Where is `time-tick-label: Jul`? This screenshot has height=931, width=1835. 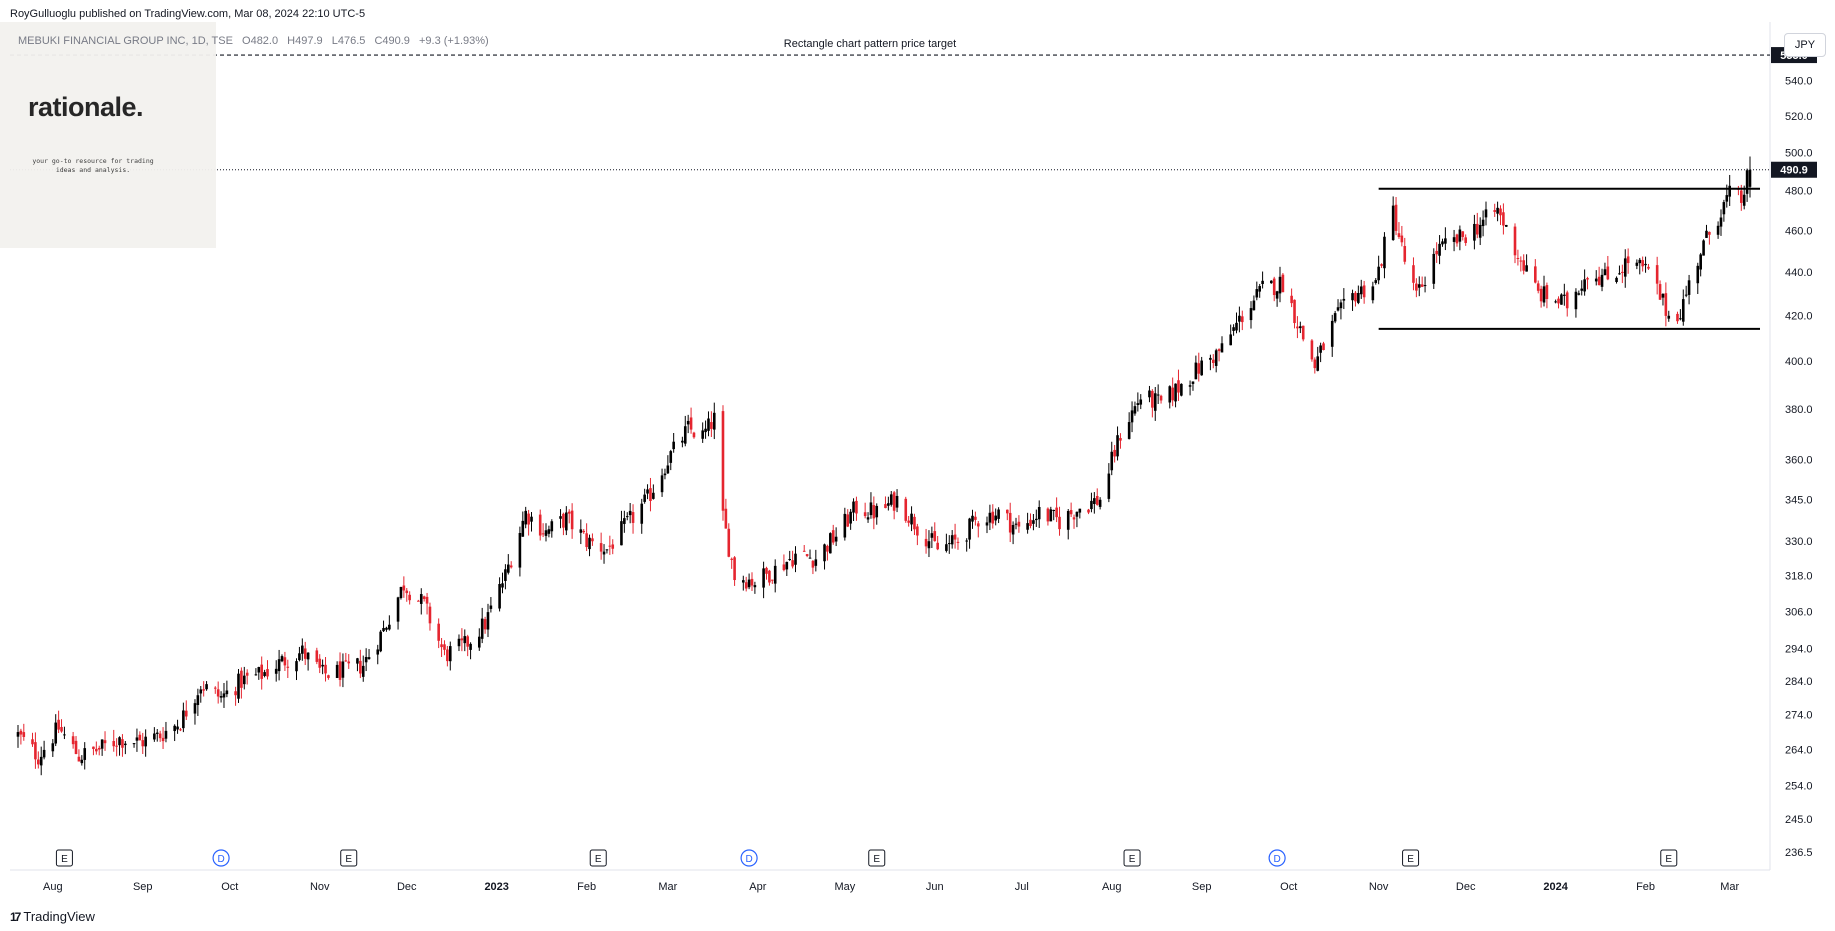
time-tick-label: Jul is located at coordinates (1022, 887).